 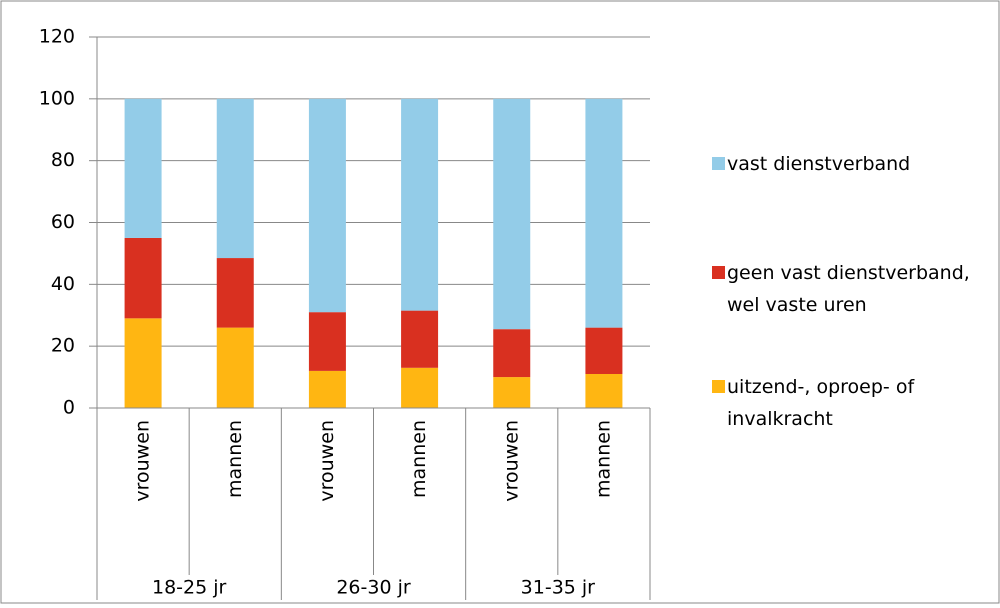 What do you see at coordinates (189, 588) in the screenshot?
I see `group-label: 18-25 jr` at bounding box center [189, 588].